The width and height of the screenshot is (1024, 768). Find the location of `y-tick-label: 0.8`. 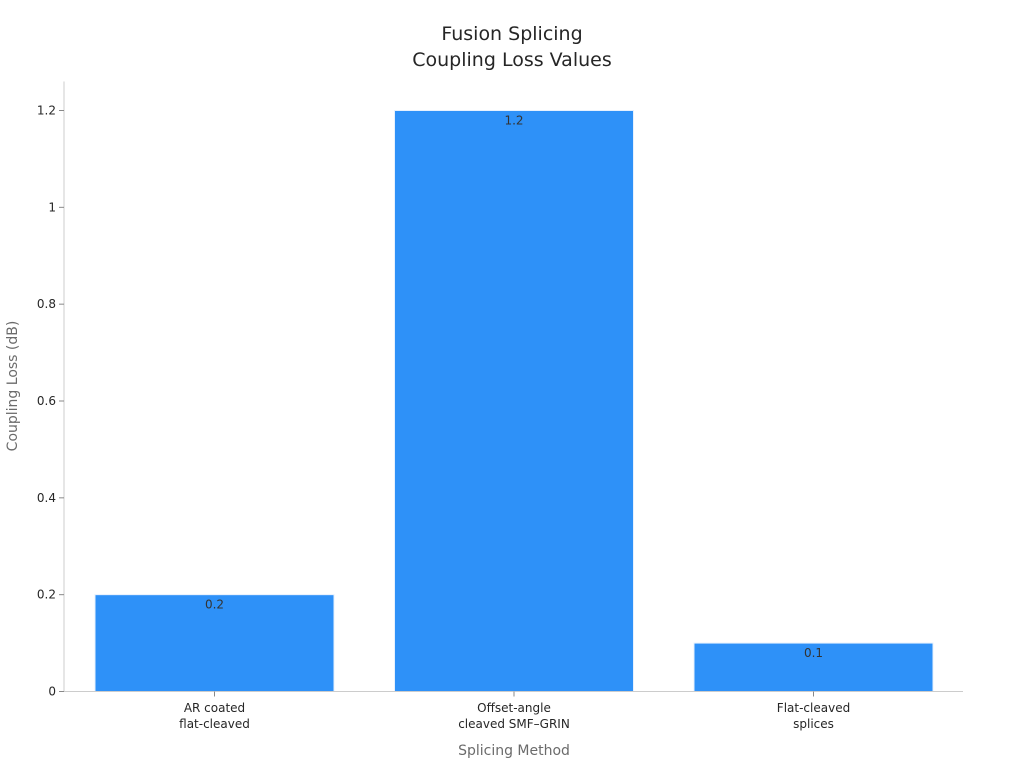

y-tick-label: 0.8 is located at coordinates (46, 304).